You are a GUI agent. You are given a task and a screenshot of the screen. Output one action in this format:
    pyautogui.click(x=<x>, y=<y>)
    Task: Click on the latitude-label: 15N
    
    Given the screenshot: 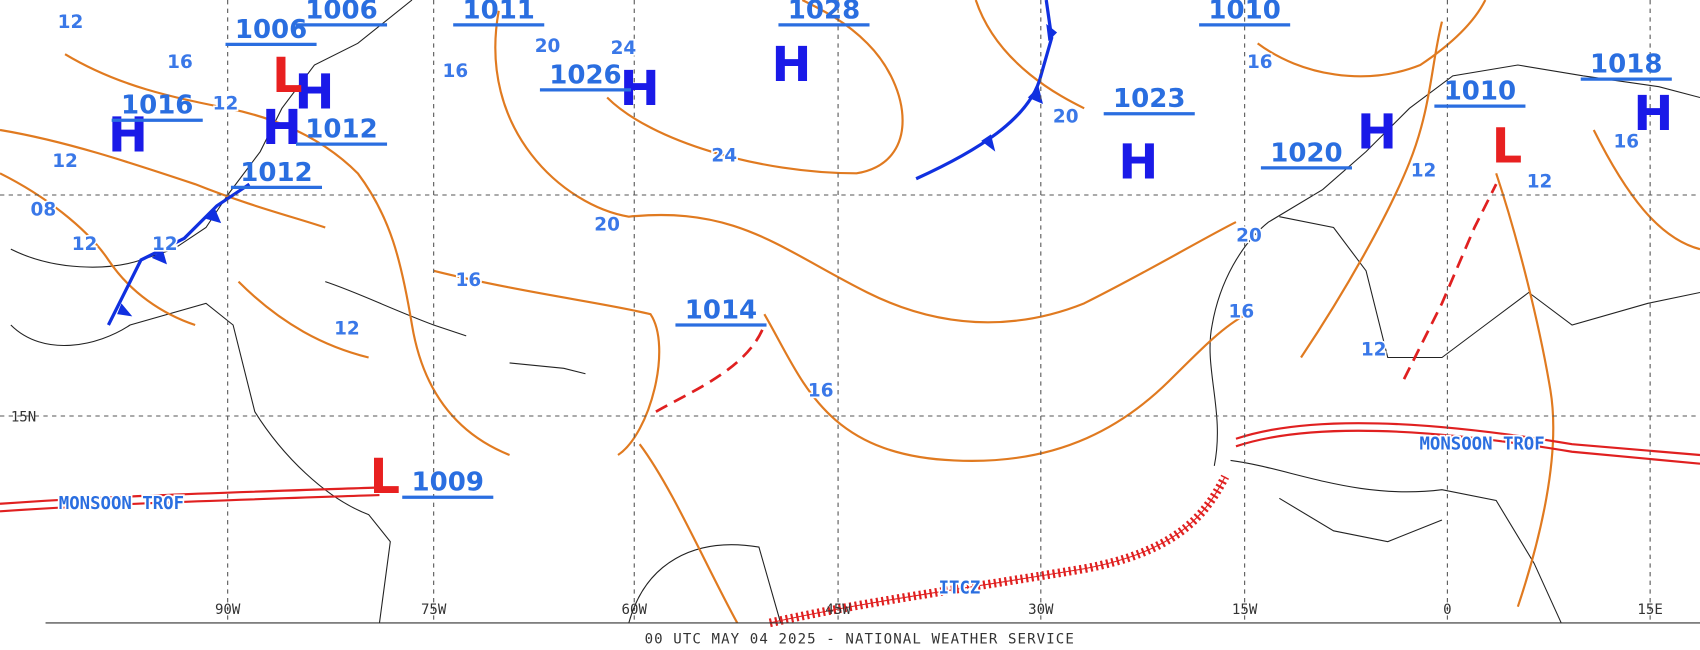 What is the action you would take?
    pyautogui.click(x=23, y=417)
    